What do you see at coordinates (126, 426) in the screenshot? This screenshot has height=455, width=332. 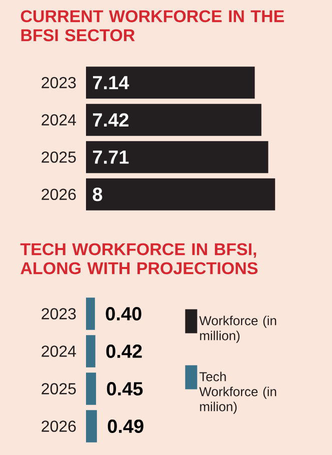 I see `data-label: 0.49` at bounding box center [126, 426].